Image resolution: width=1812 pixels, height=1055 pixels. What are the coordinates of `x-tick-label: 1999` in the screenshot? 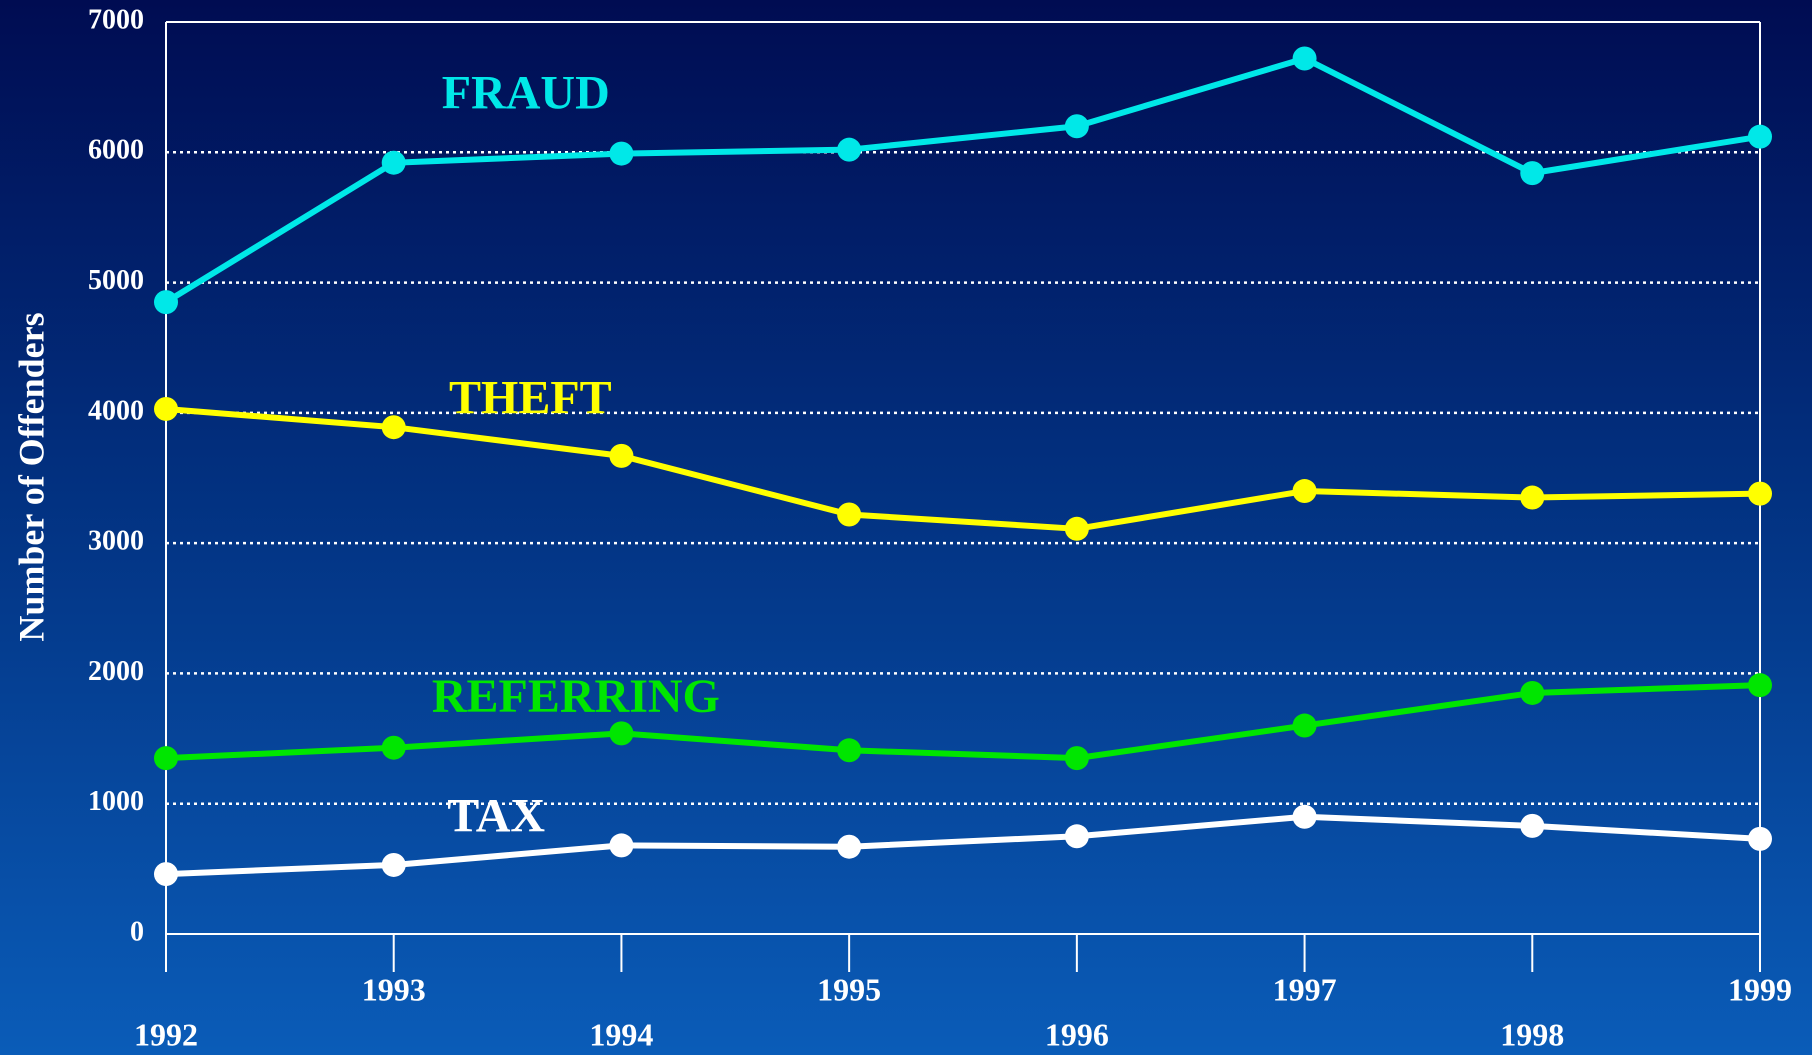 It's located at (1760, 989).